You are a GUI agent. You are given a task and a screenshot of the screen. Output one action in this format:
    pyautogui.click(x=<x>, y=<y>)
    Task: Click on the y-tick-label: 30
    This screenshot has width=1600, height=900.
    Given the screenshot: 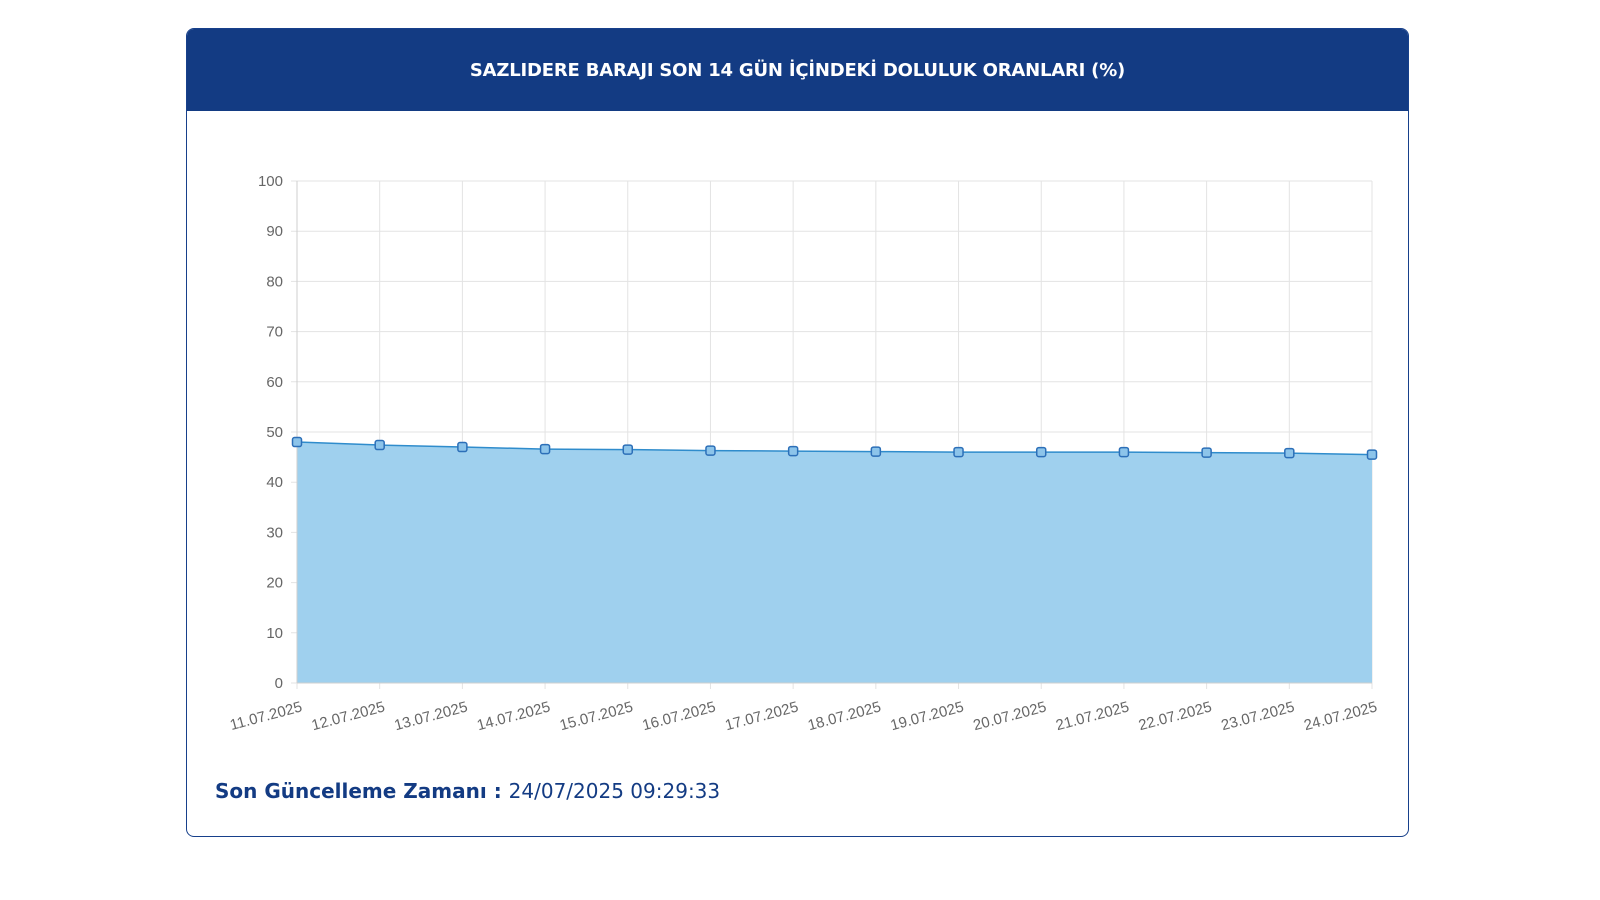 What is the action you would take?
    pyautogui.click(x=274, y=532)
    